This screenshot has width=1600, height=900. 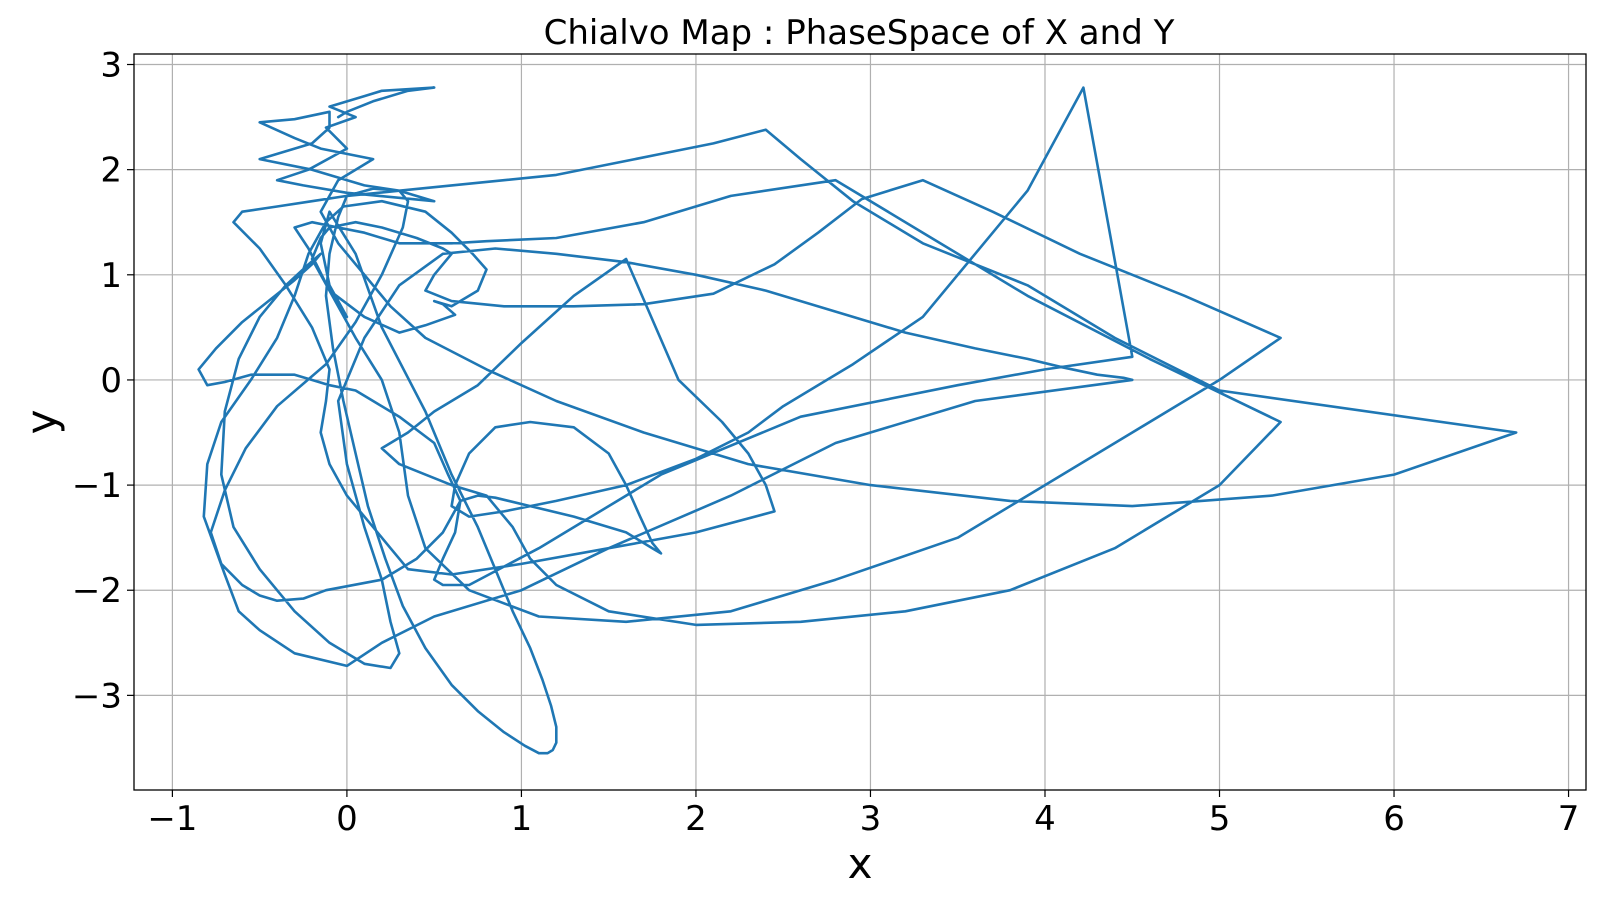 What do you see at coordinates (1220, 819) in the screenshot?
I see `x-tick-label: 5` at bounding box center [1220, 819].